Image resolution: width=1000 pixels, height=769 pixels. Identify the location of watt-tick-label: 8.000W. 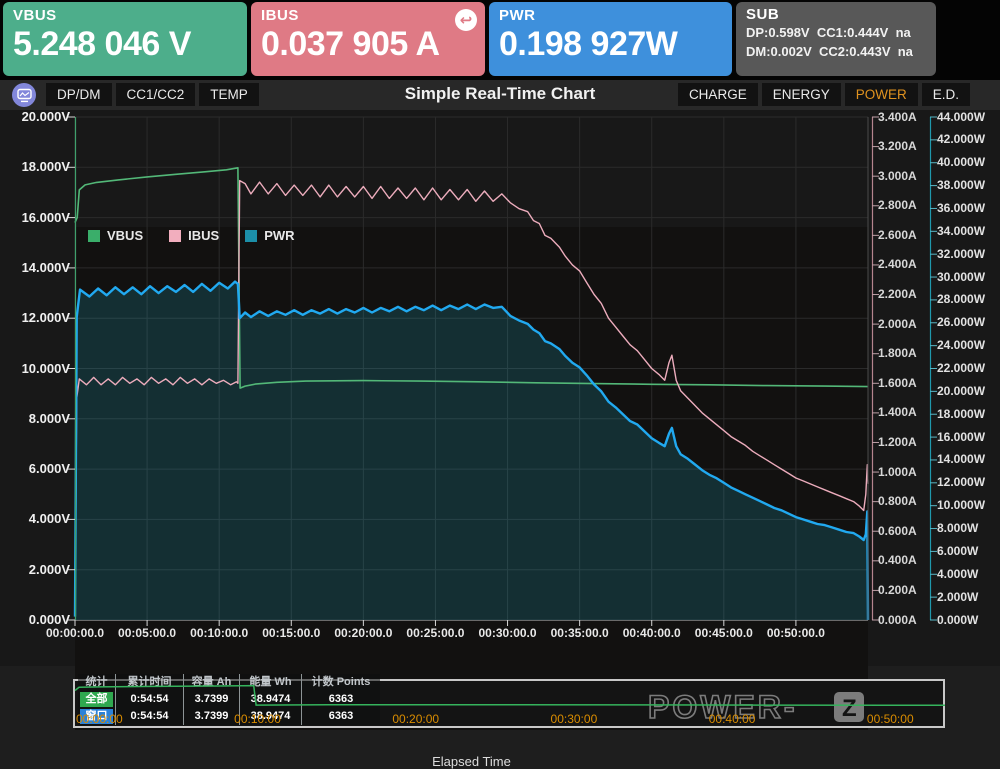
(958, 528).